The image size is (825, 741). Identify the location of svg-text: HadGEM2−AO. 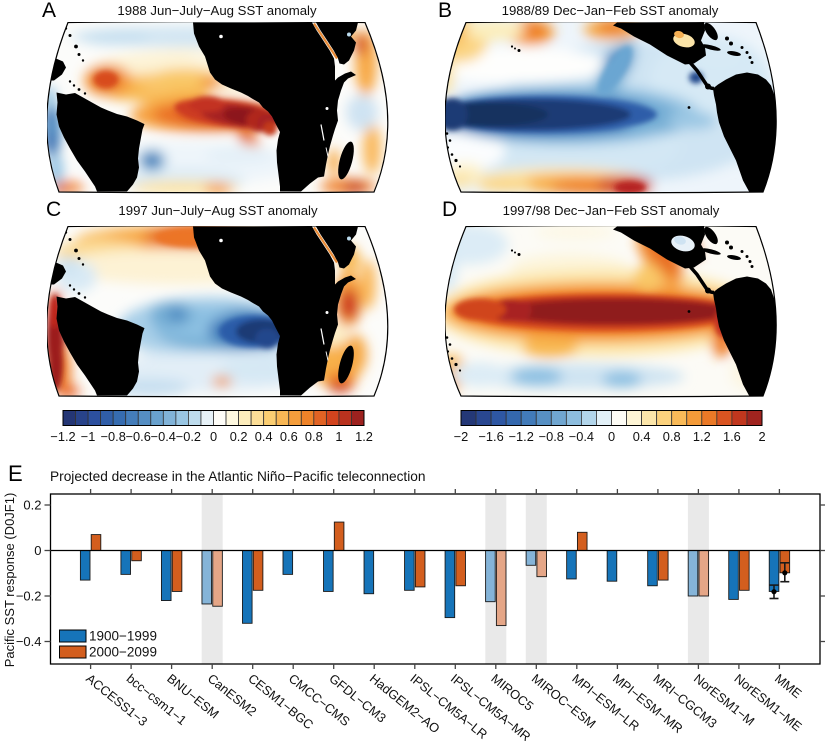
(405, 704).